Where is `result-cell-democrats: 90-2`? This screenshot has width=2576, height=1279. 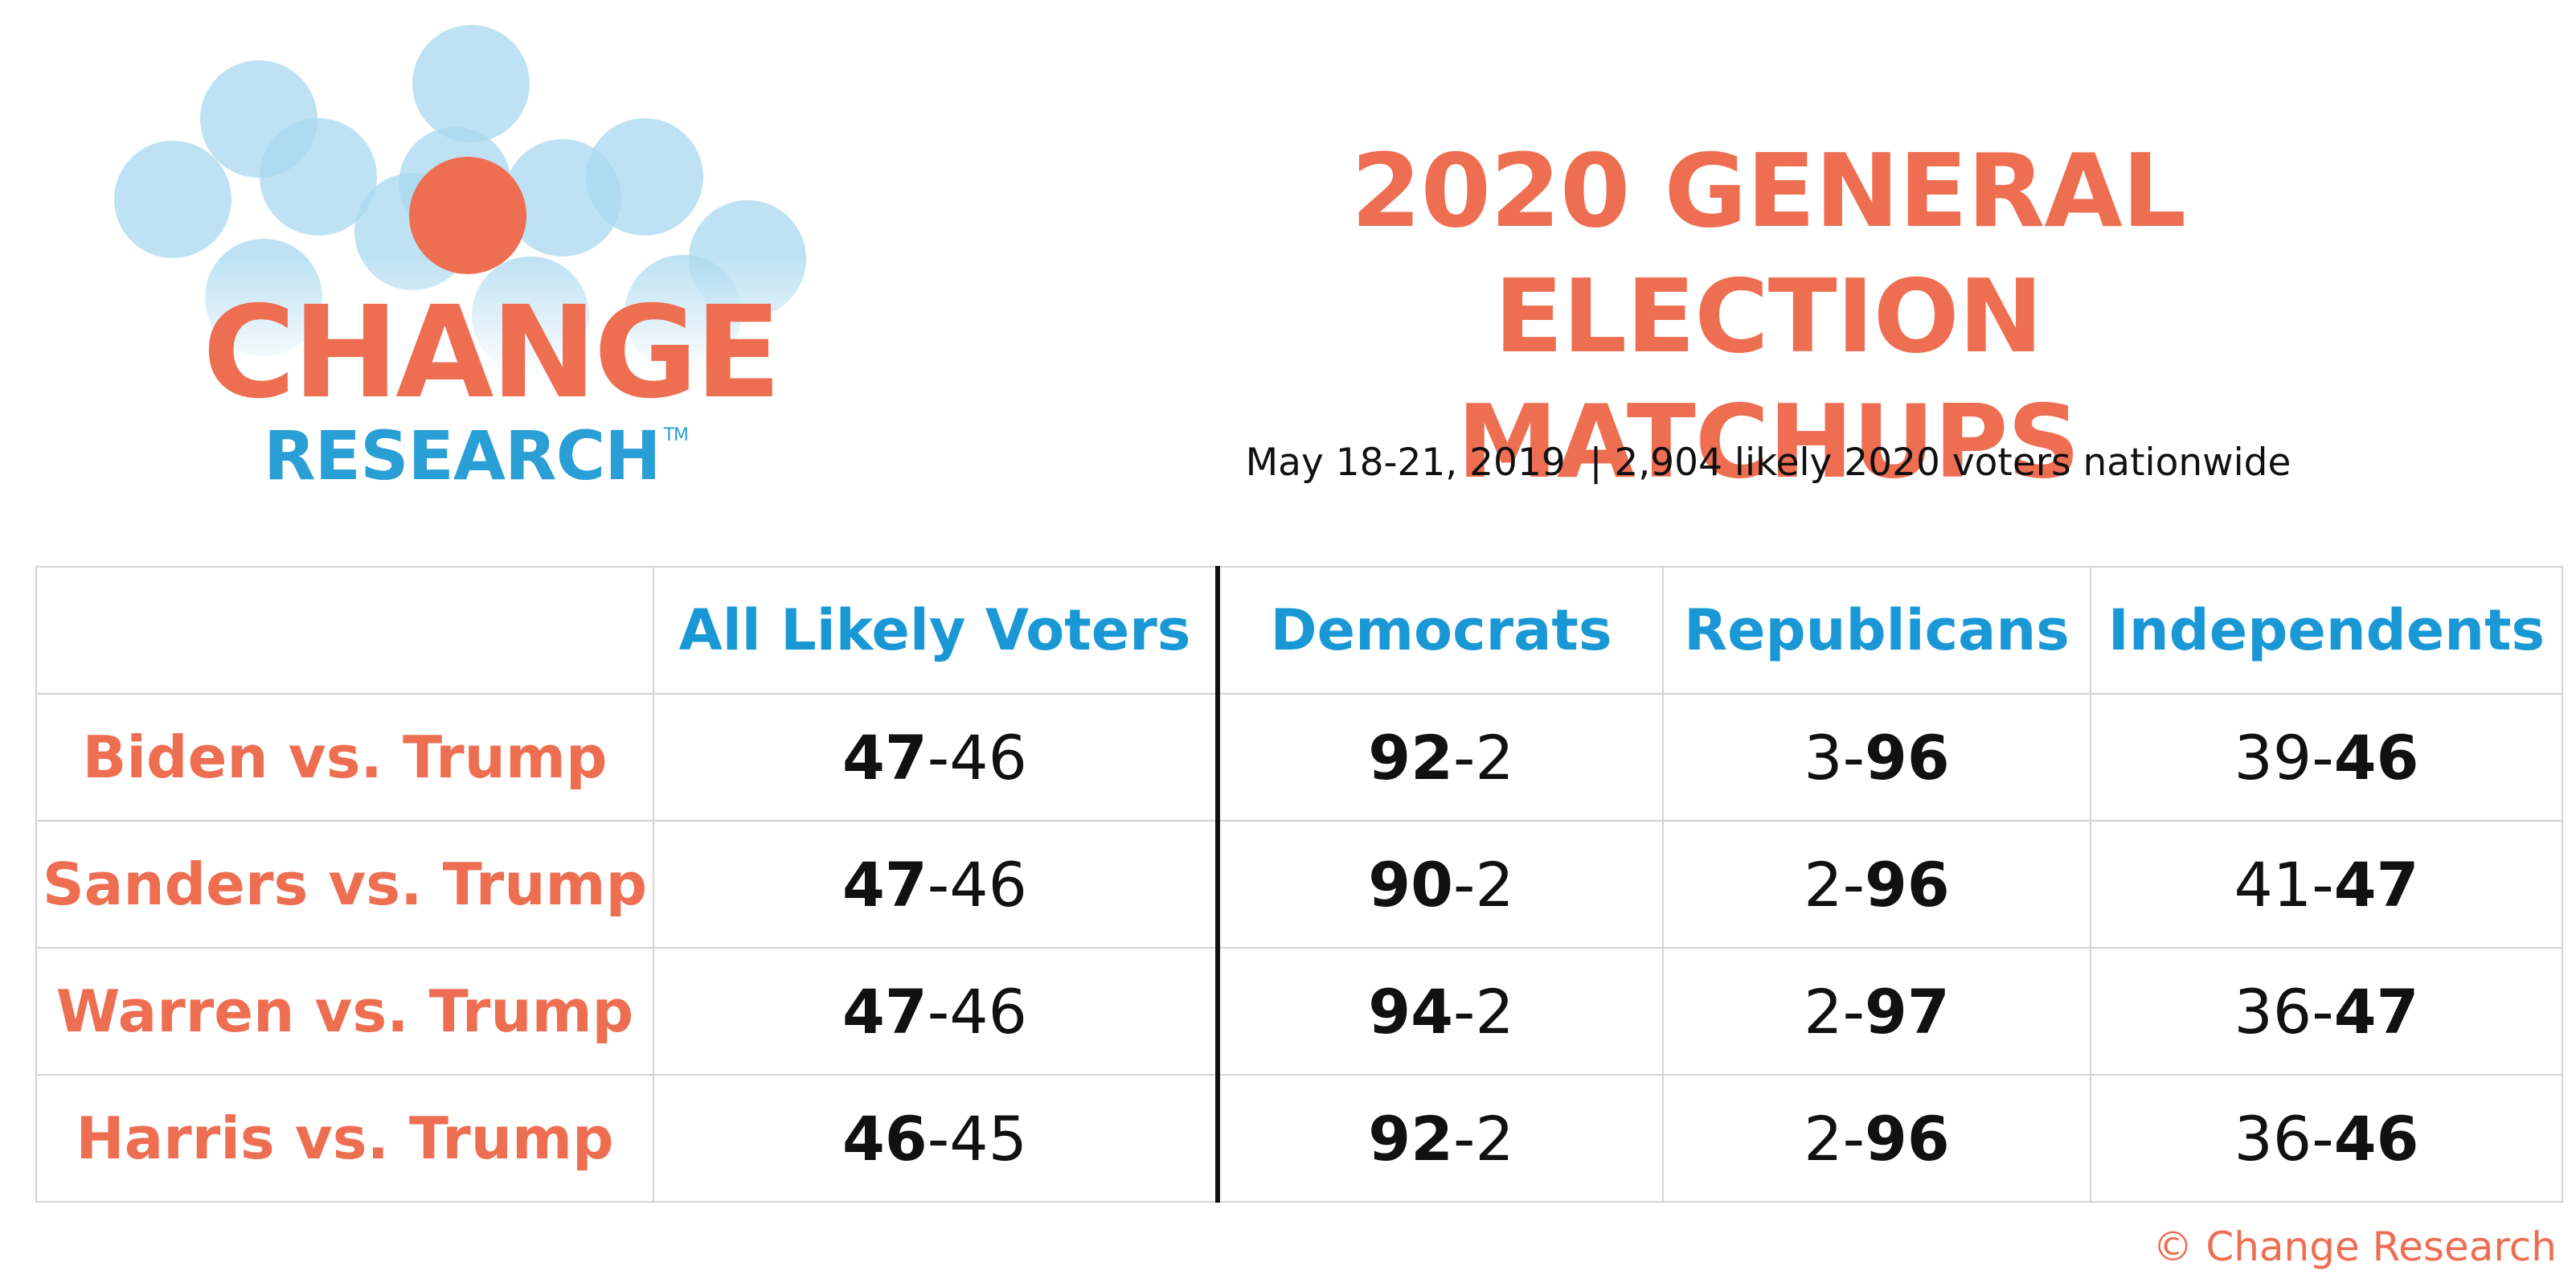 result-cell-democrats: 90-2 is located at coordinates (1439, 884).